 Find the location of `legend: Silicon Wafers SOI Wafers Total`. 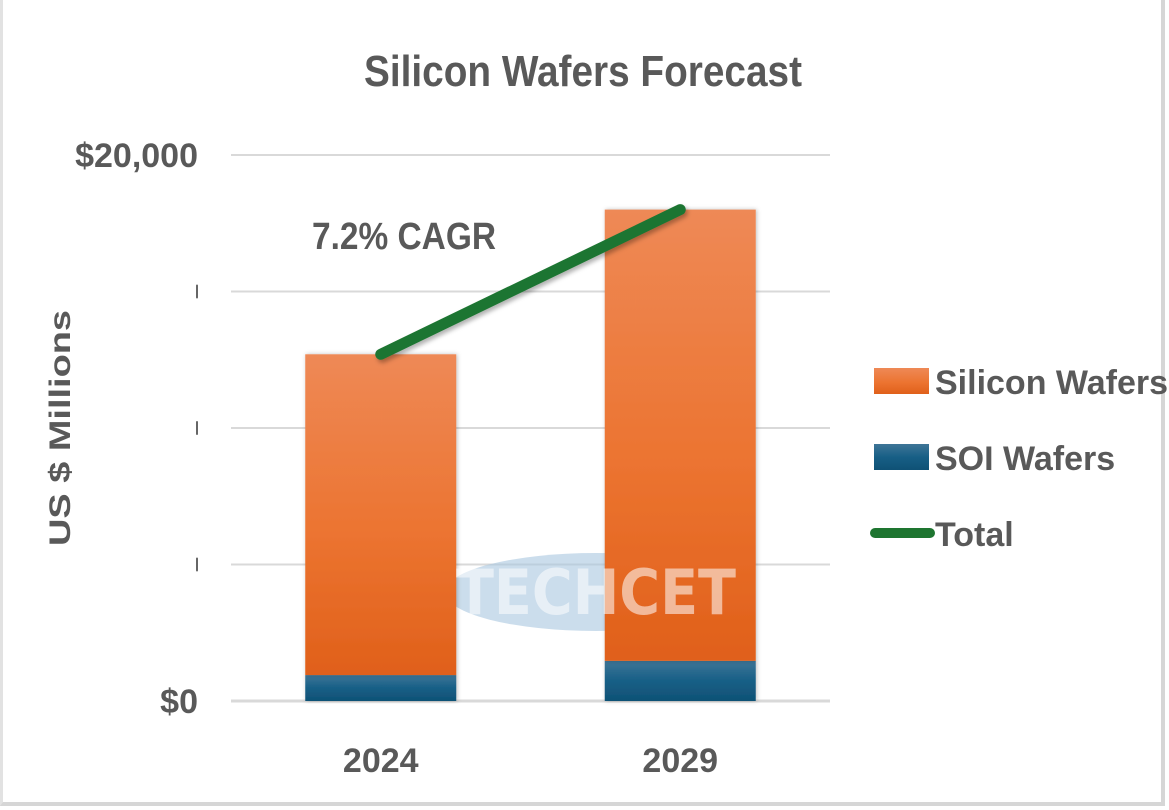

legend: Silicon Wafers SOI Wafers Total is located at coordinates (1019, 459).